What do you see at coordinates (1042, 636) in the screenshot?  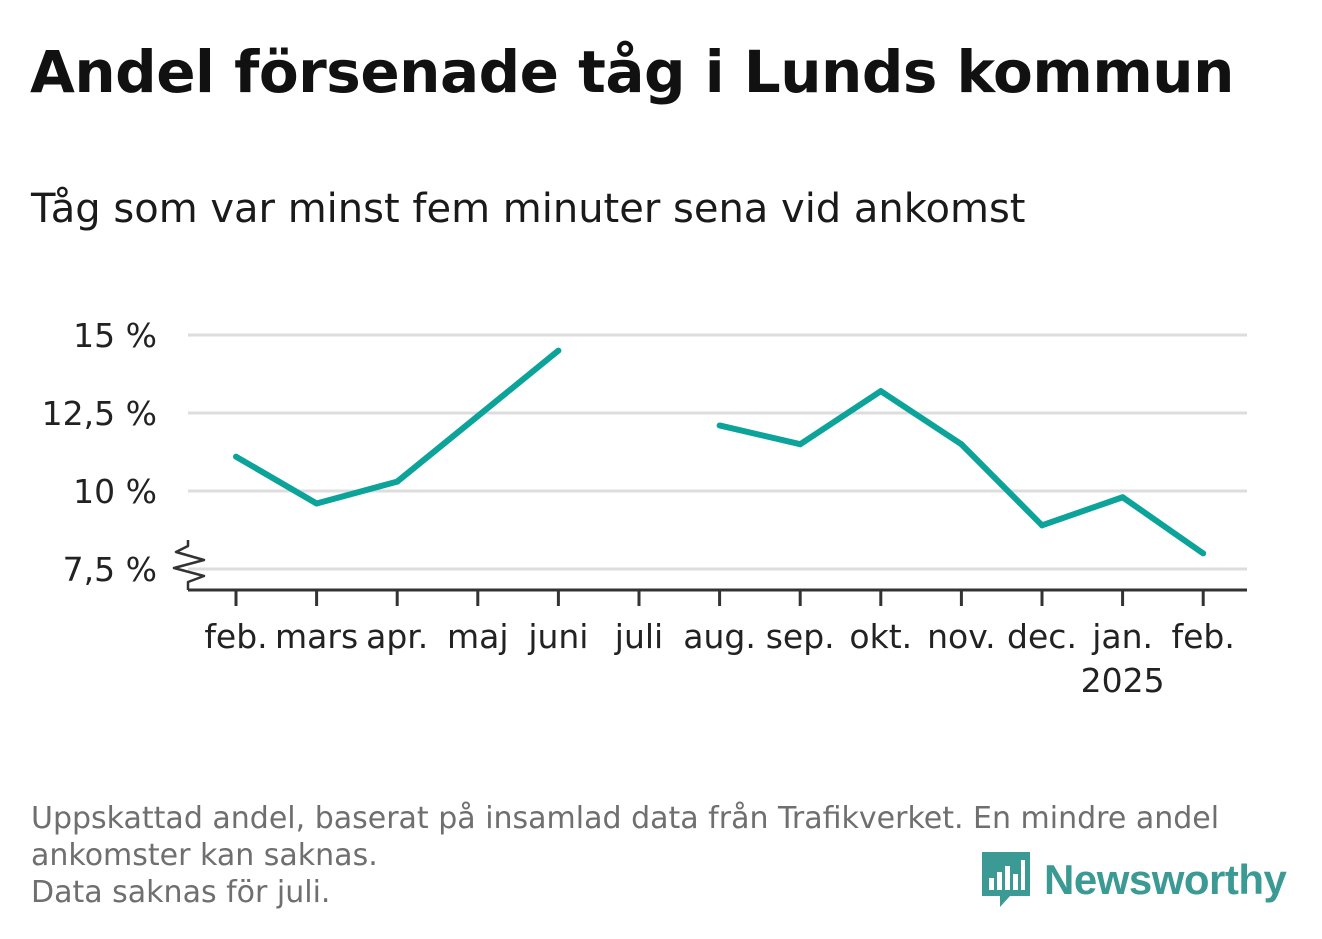 I see `x-tick-label: dec.` at bounding box center [1042, 636].